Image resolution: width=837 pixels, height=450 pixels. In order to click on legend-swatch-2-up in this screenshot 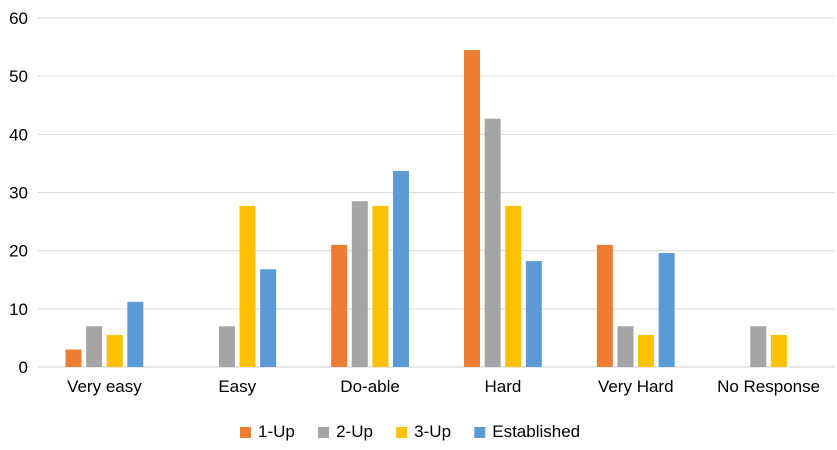, I will do `click(324, 432)`.